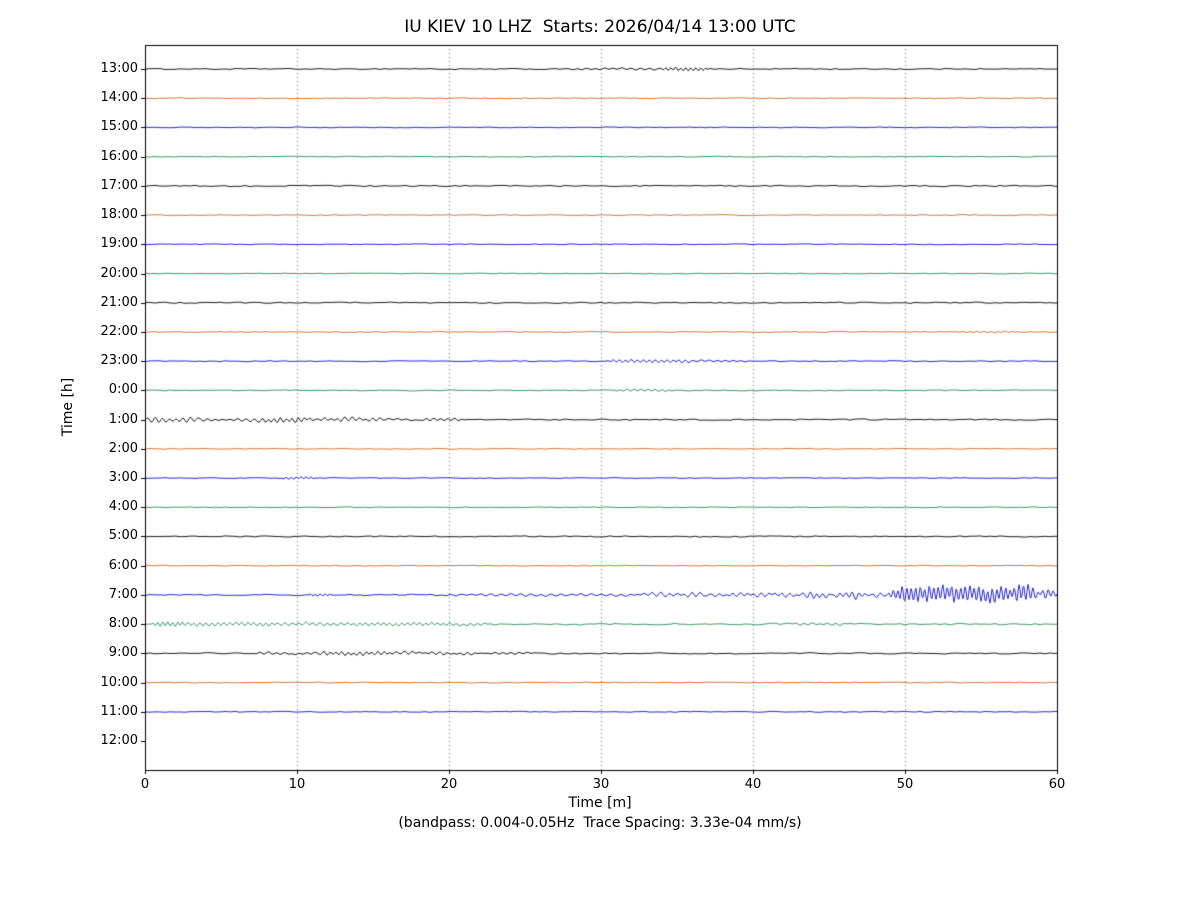 This screenshot has height=900, width=1200. What do you see at coordinates (119, 361) in the screenshot?
I see `y-tick-label: 23:00` at bounding box center [119, 361].